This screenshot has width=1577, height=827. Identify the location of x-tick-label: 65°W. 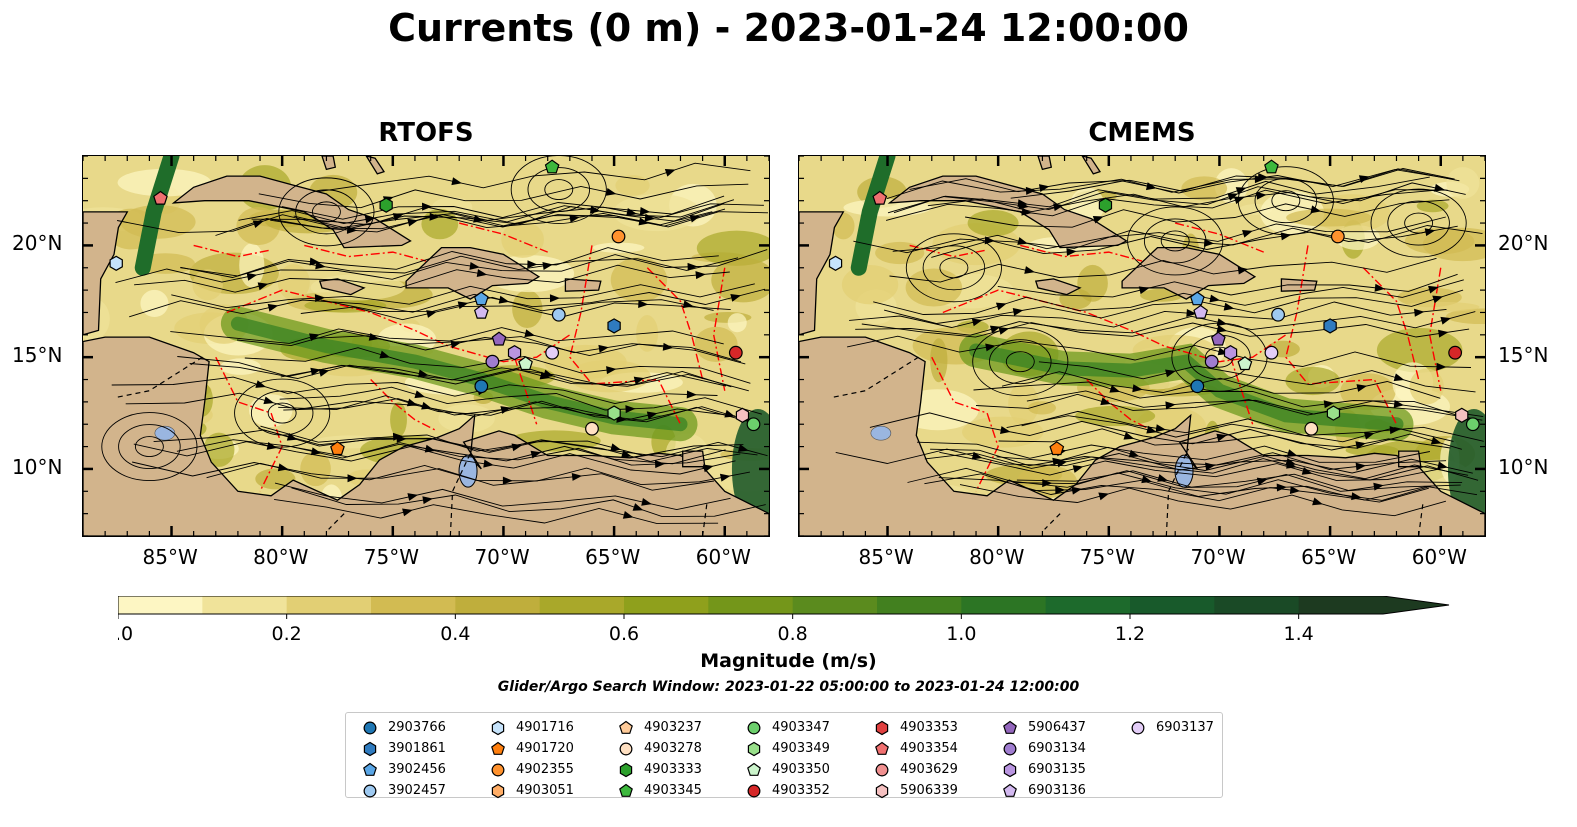
(1329, 557).